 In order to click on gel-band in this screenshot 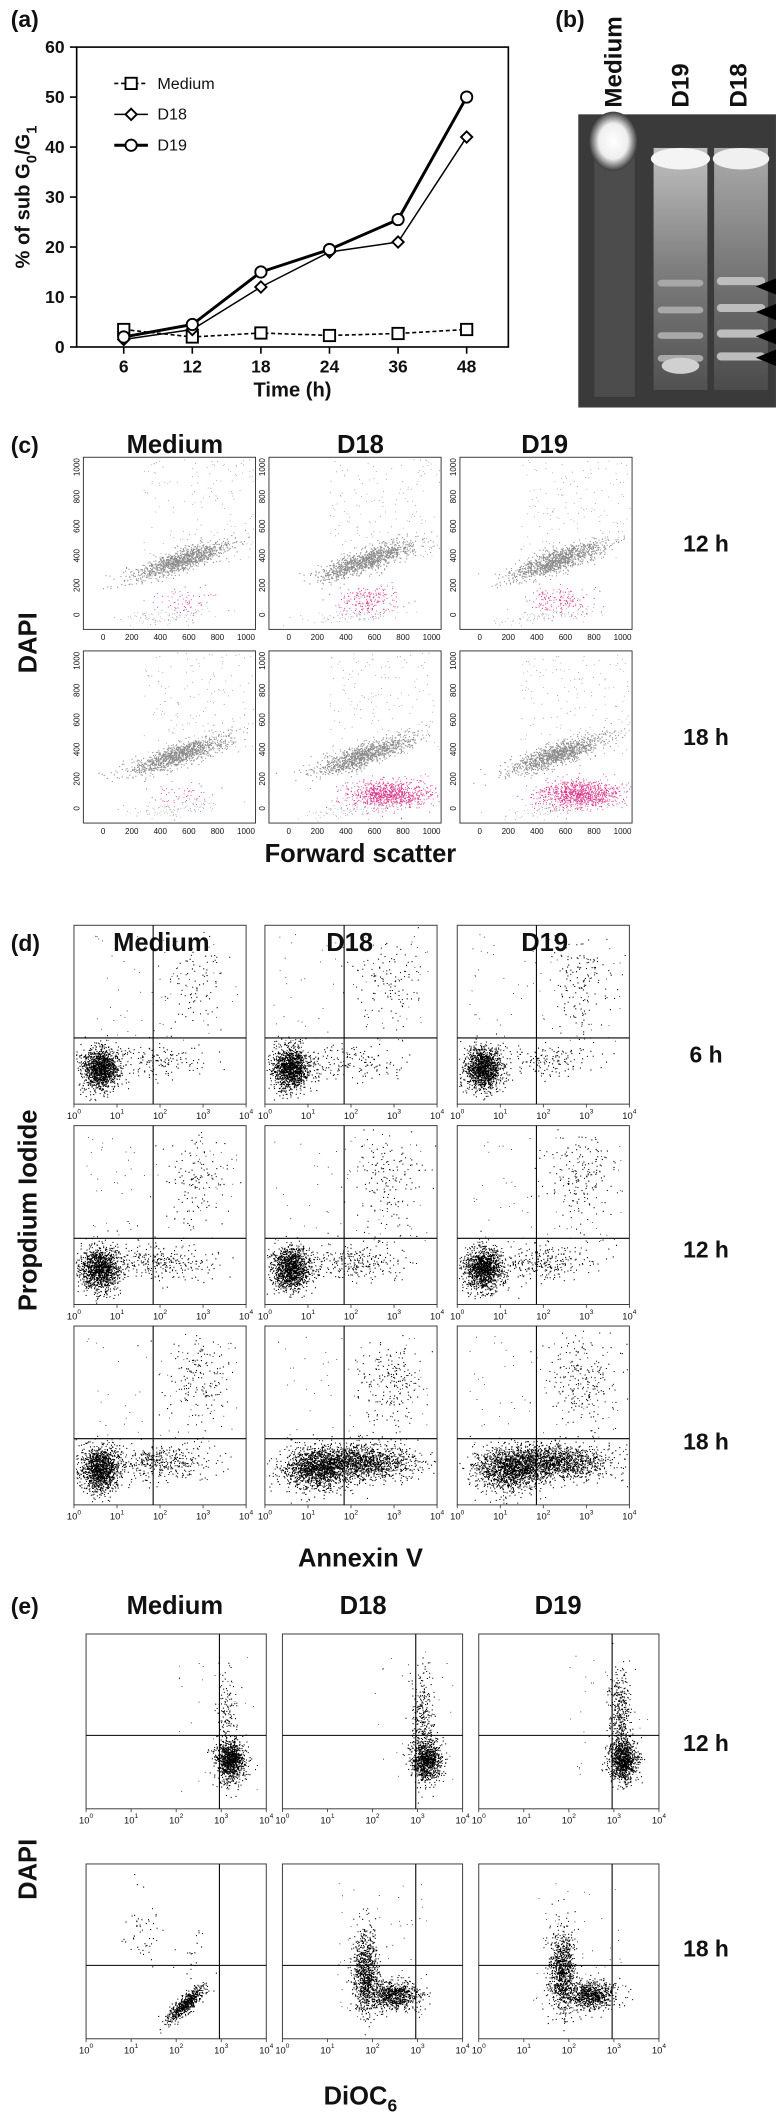, I will do `click(680, 158)`.